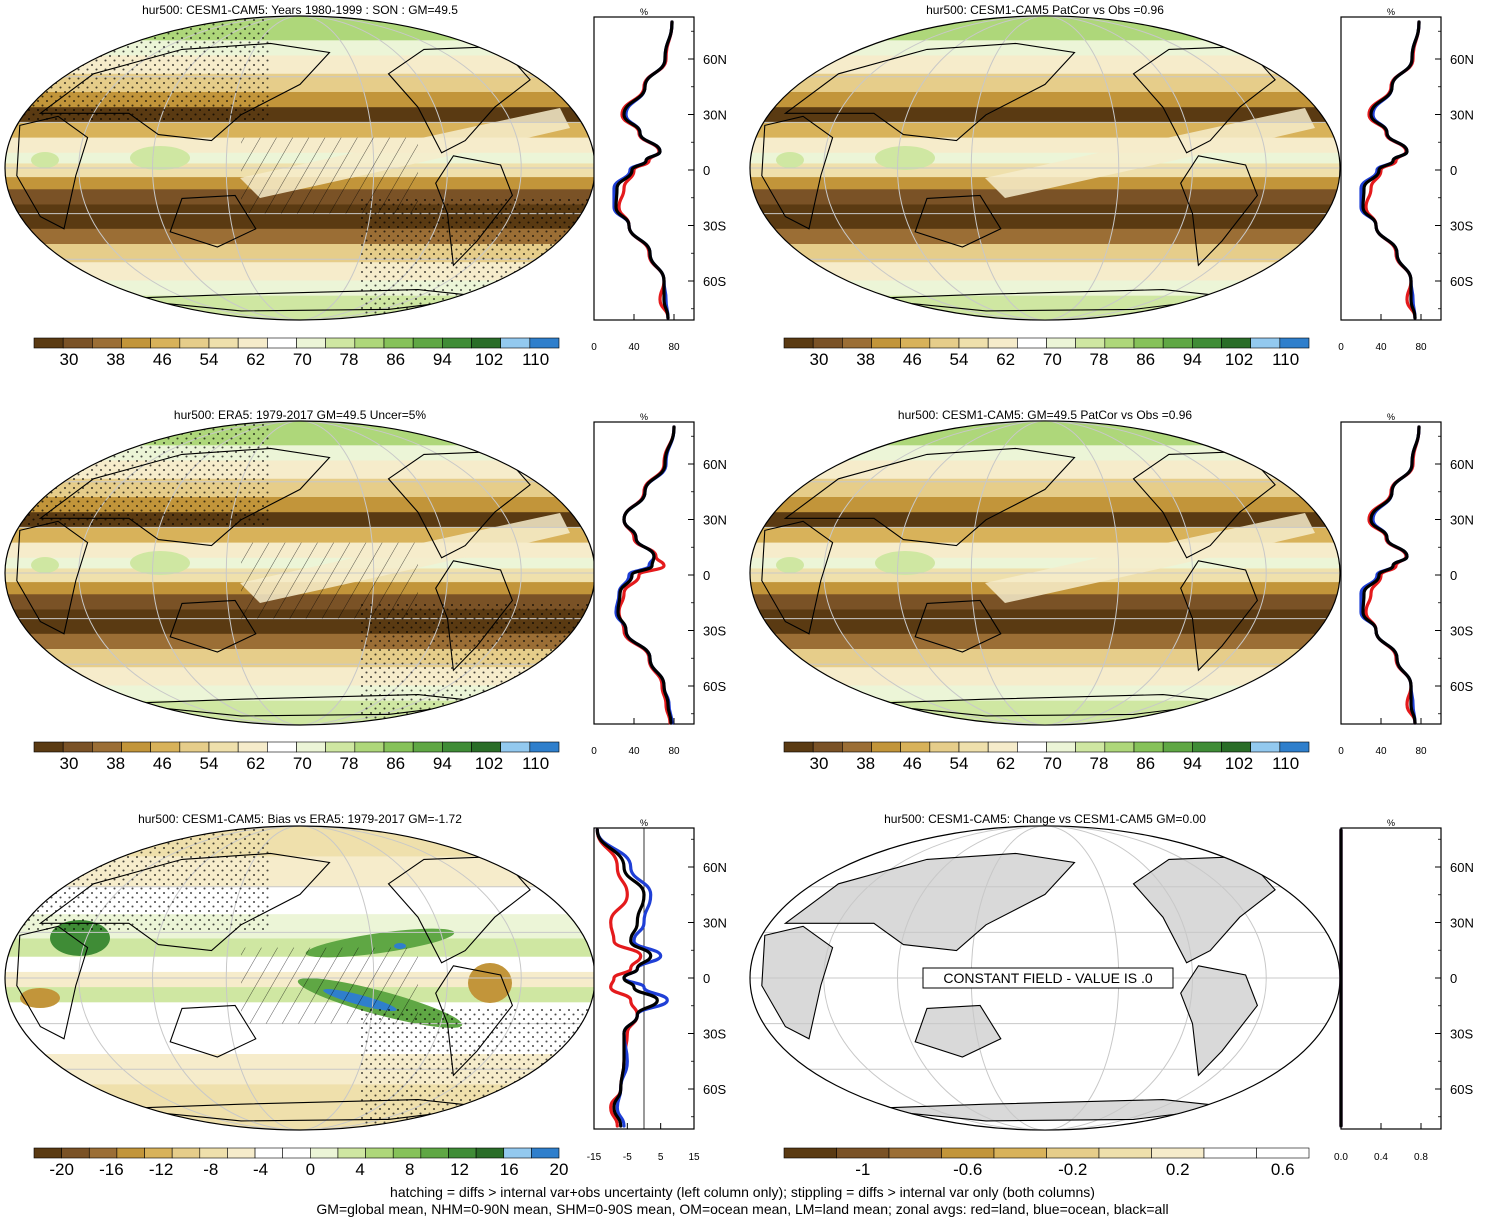  Describe the element at coordinates (594, 1157) in the screenshot. I see `profile-x-label: -15` at that location.